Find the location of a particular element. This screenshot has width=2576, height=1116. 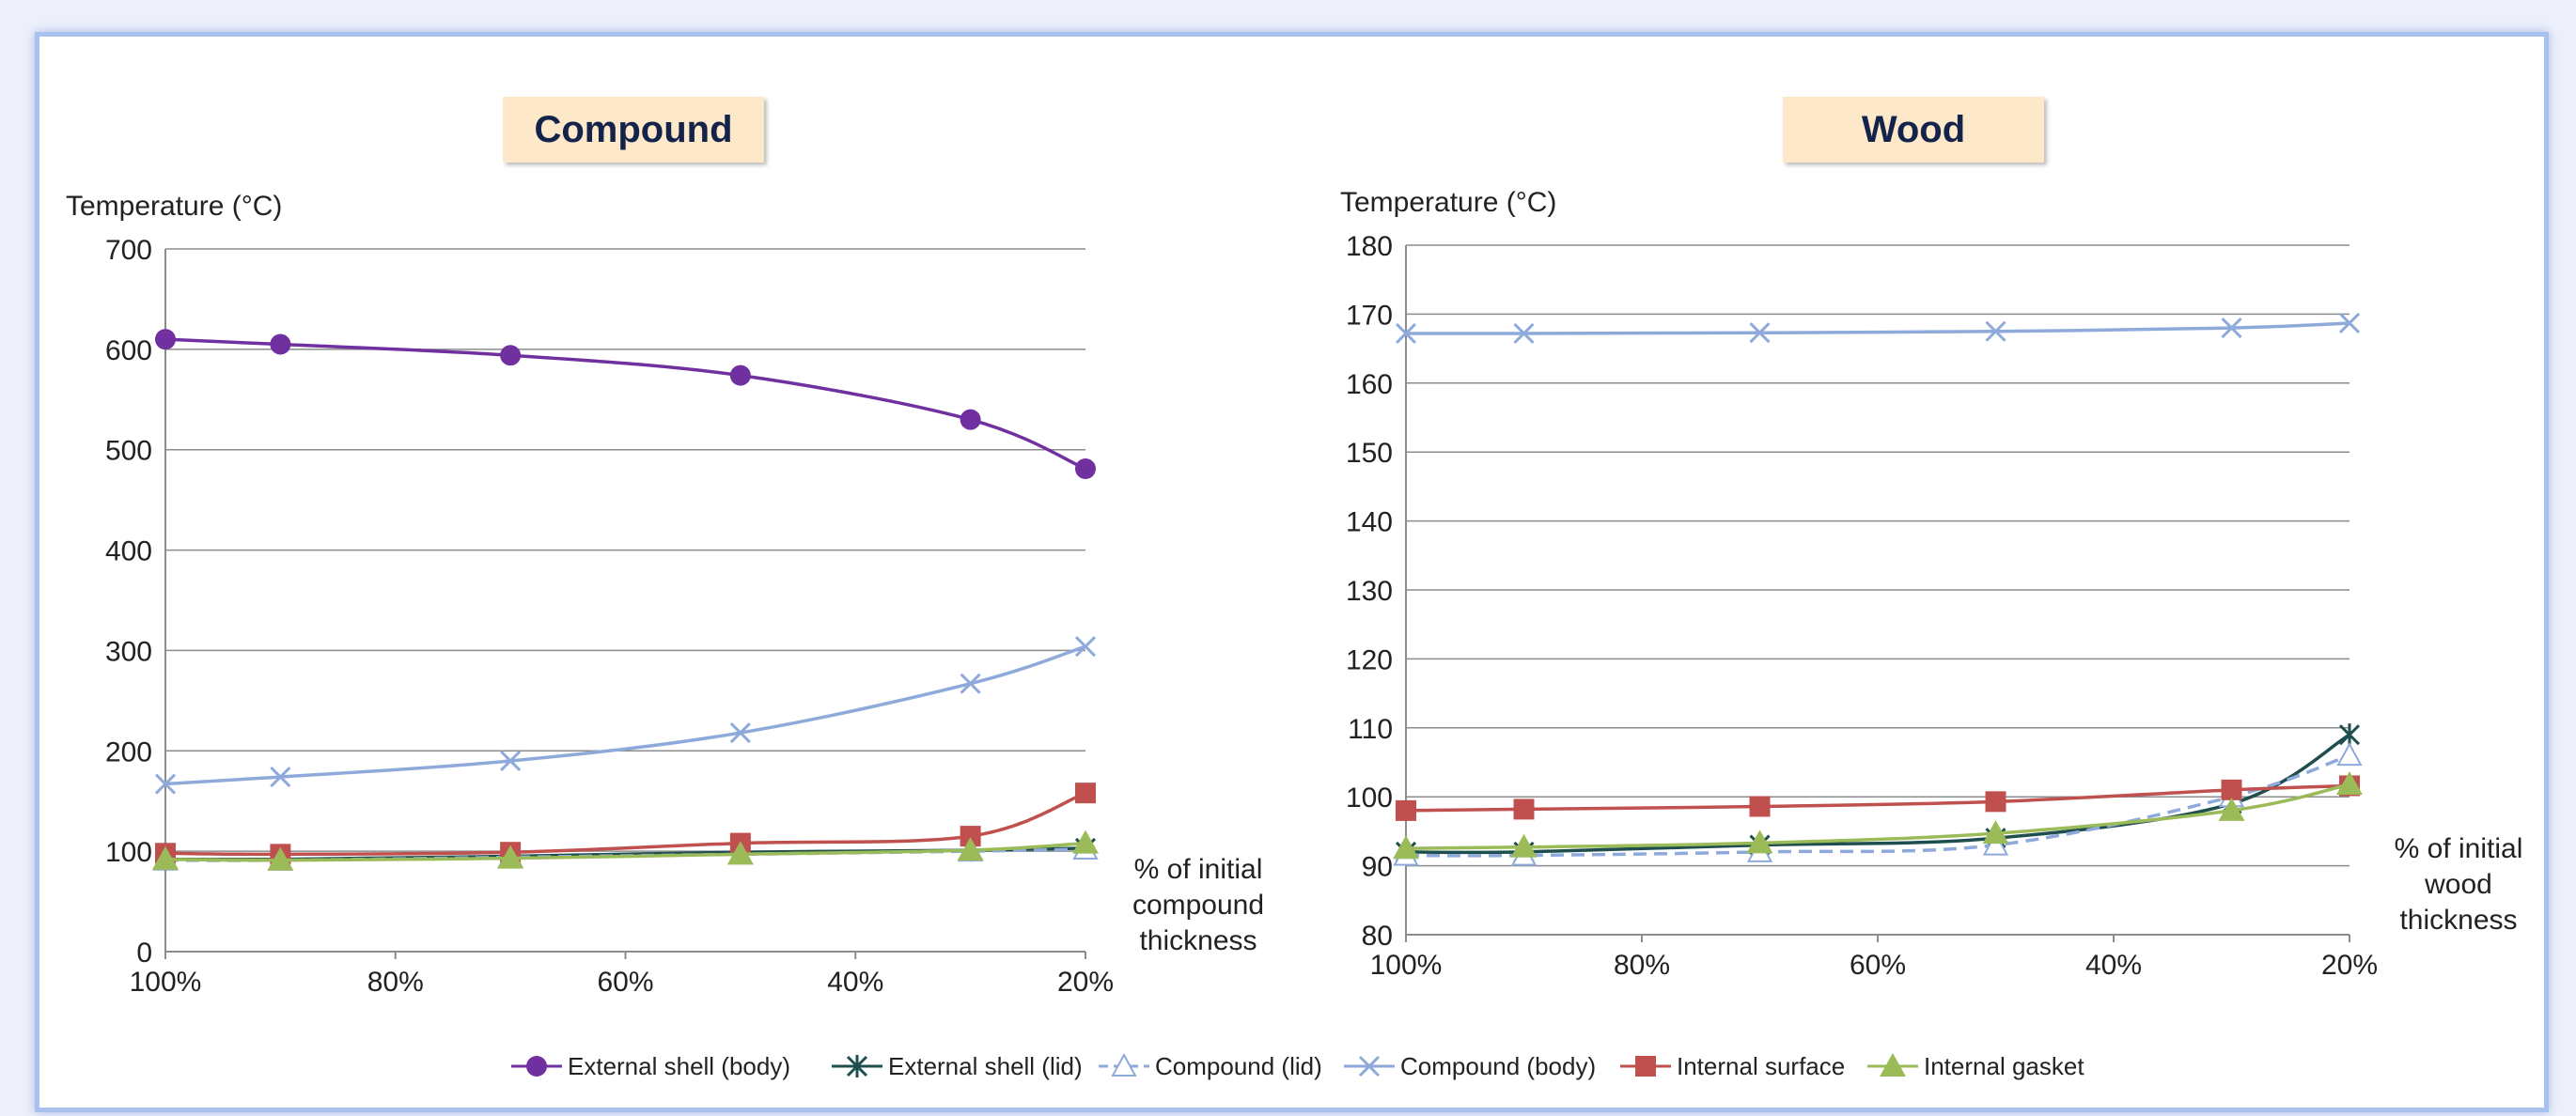

series-external-shell-body is located at coordinates (625, 404).